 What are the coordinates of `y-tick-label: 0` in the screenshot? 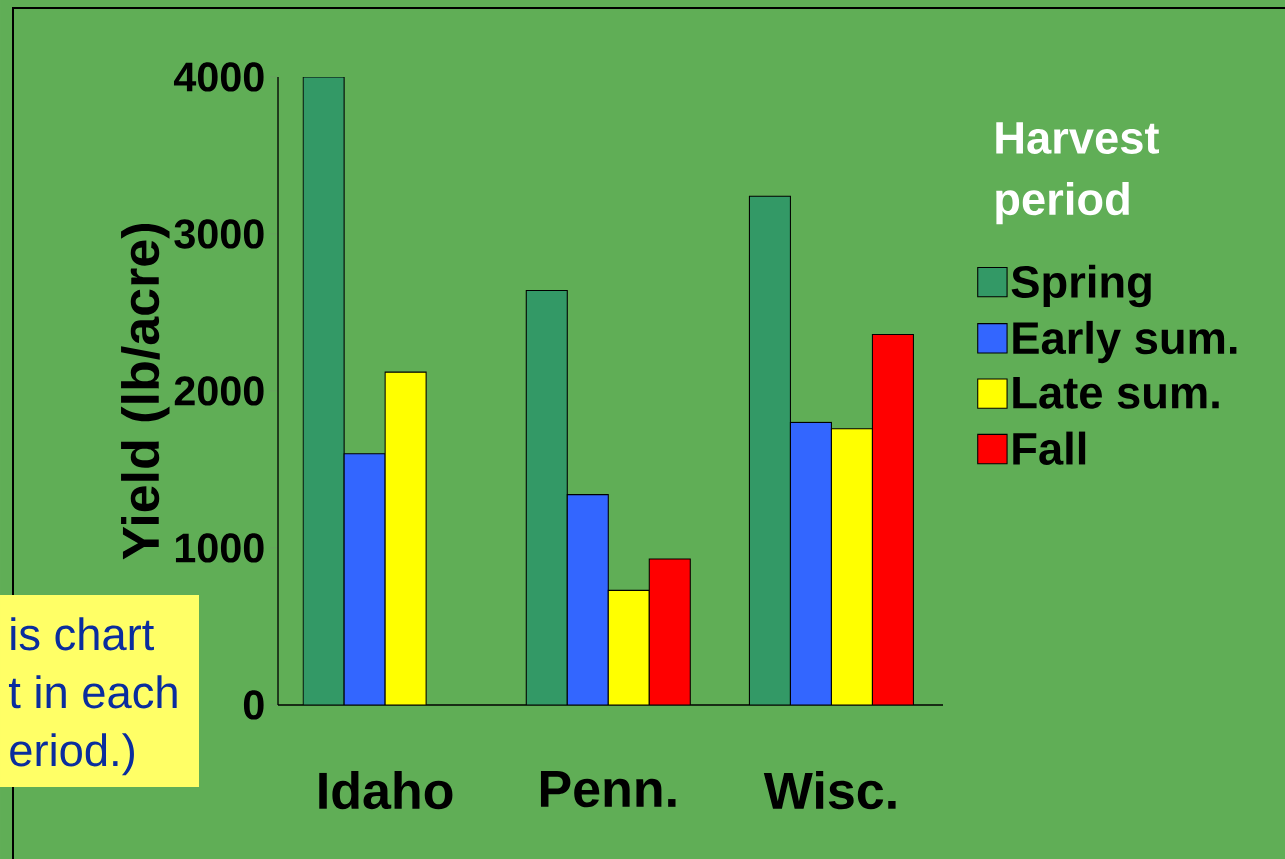 It's located at (253, 705).